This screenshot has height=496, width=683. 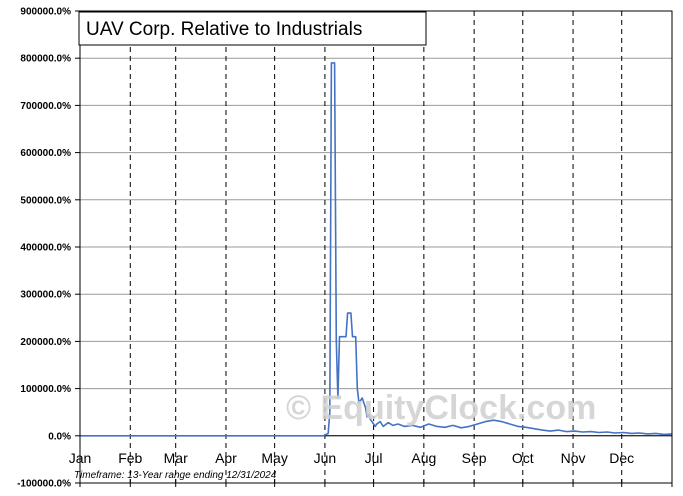 What do you see at coordinates (325, 458) in the screenshot?
I see `x-tick-label: Jun` at bounding box center [325, 458].